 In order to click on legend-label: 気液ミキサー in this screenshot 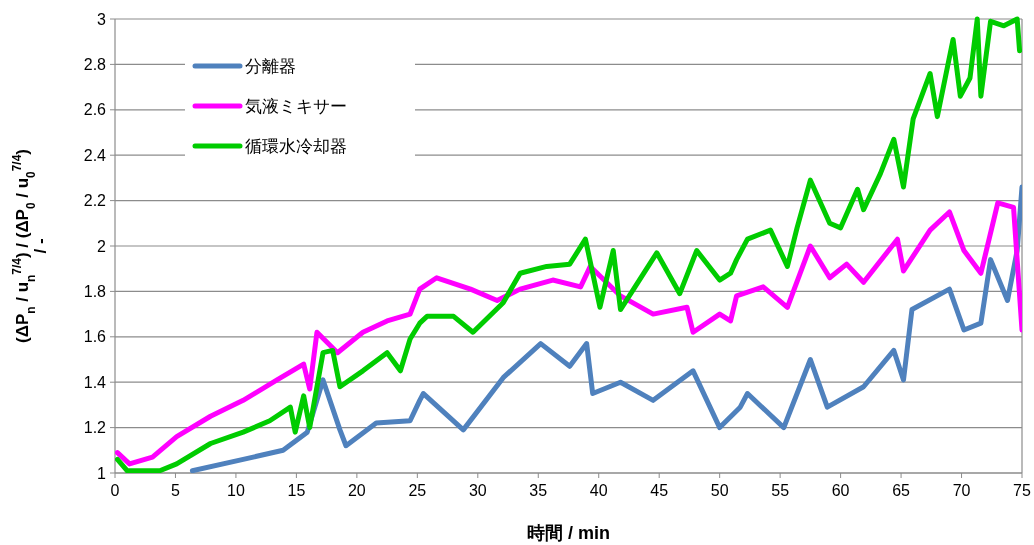, I will do `click(296, 106)`.